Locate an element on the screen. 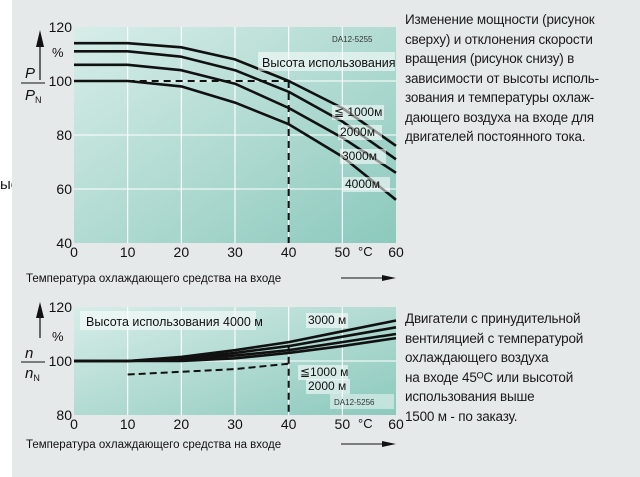  series-label: ≦1000 м is located at coordinates (324, 372).